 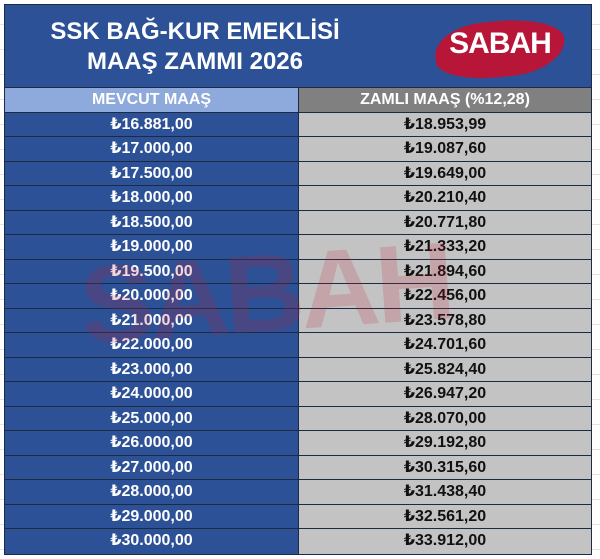 I want to click on current-salary-cell: ₺23.000,00, so click(x=152, y=369).